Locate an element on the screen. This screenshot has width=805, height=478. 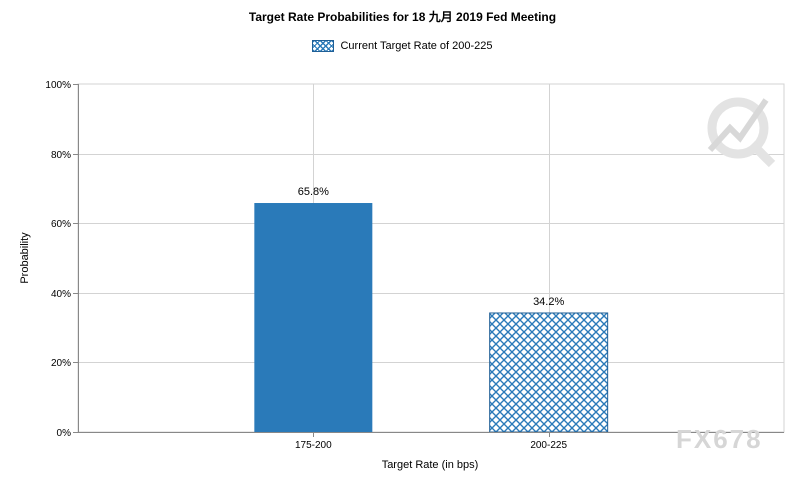
x-tick-label-175-200: 175-200 is located at coordinates (313, 445).